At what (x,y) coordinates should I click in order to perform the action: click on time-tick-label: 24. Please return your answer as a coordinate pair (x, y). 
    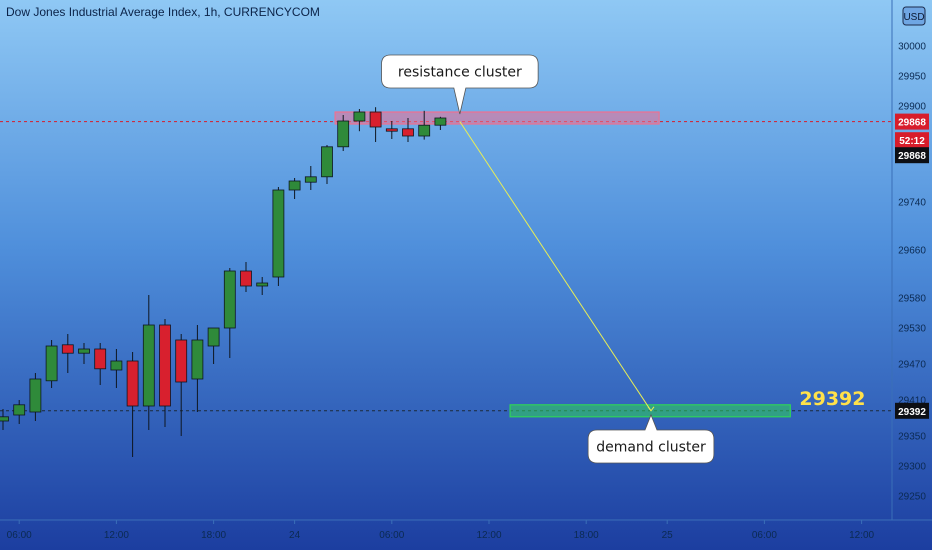
    Looking at the image, I should click on (295, 535).